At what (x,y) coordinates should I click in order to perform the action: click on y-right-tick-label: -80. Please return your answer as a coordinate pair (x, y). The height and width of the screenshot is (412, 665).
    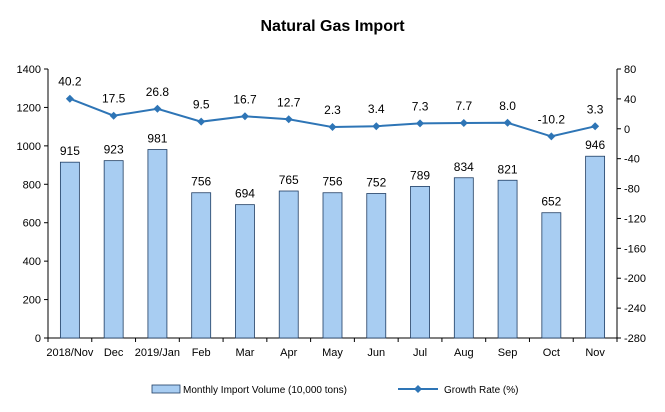
    Looking at the image, I should click on (632, 190).